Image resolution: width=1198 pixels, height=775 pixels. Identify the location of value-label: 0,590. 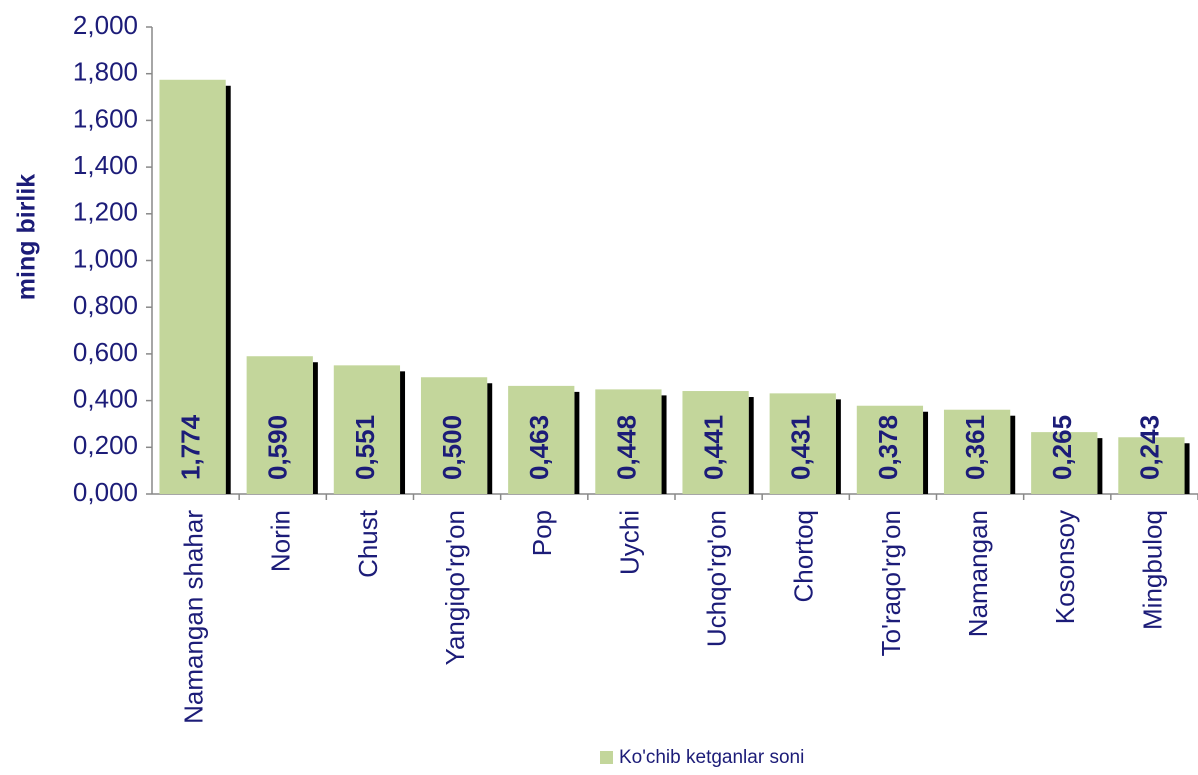
(278, 447).